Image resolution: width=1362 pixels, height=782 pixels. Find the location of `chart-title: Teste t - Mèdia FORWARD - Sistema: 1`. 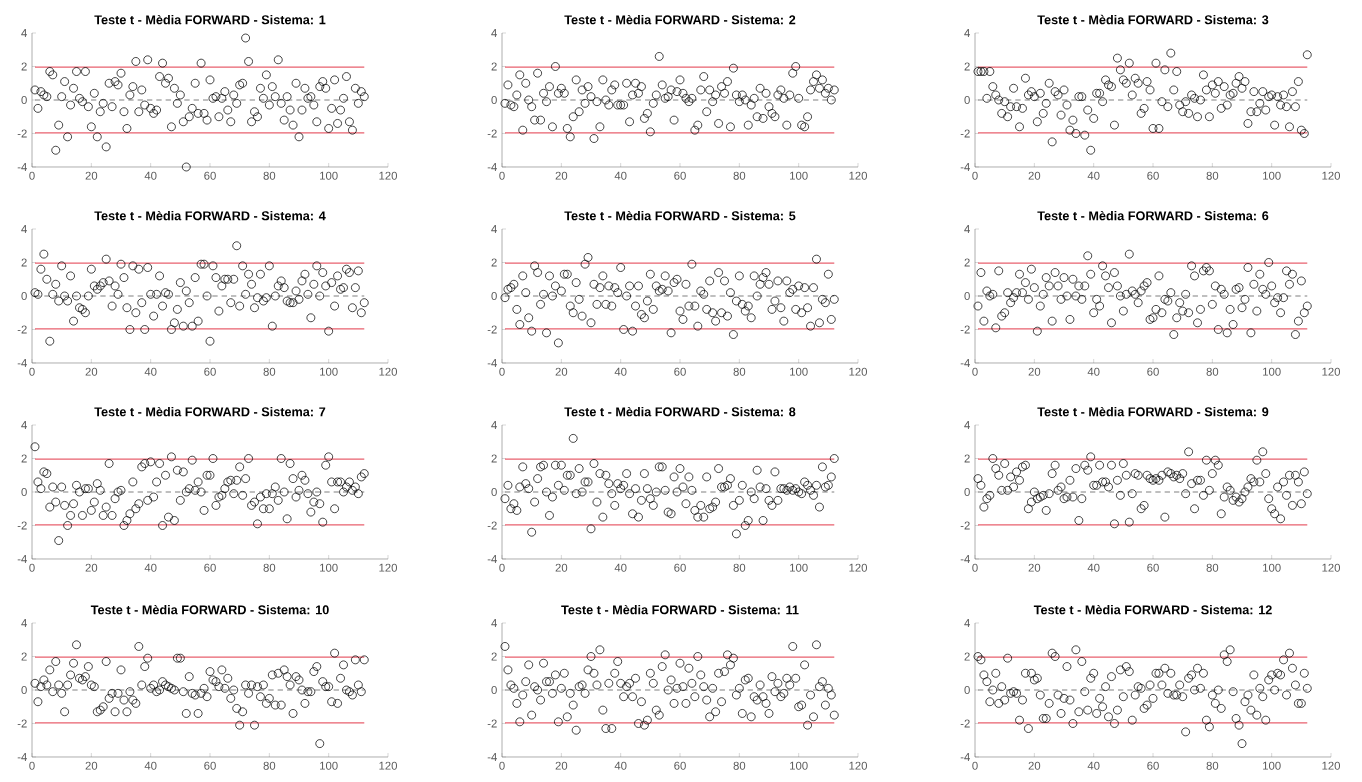

chart-title: Teste t - Mèdia FORWARD - Sistema: 1 is located at coordinates (210, 19).